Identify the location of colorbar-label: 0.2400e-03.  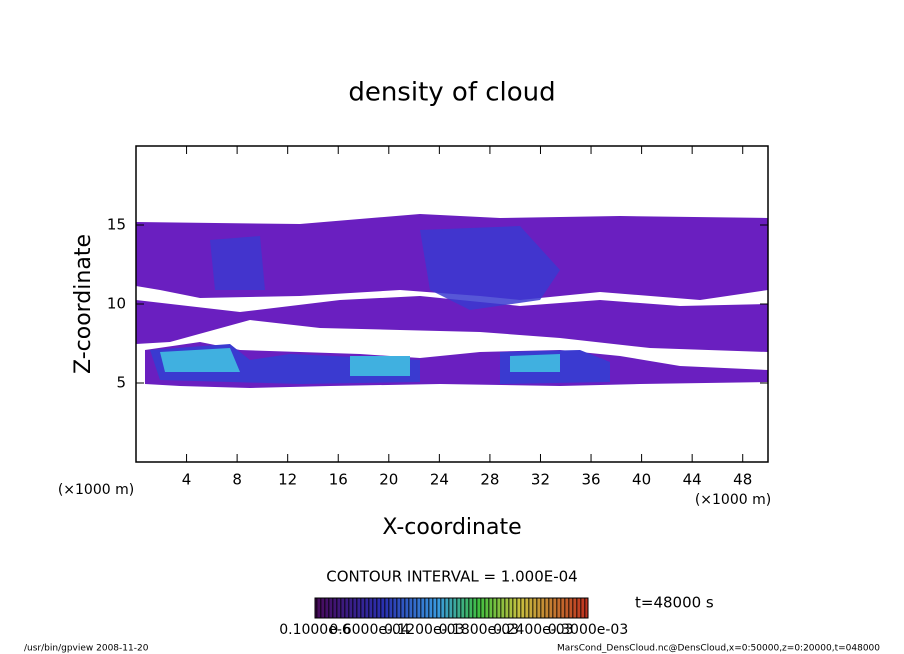
(533, 630).